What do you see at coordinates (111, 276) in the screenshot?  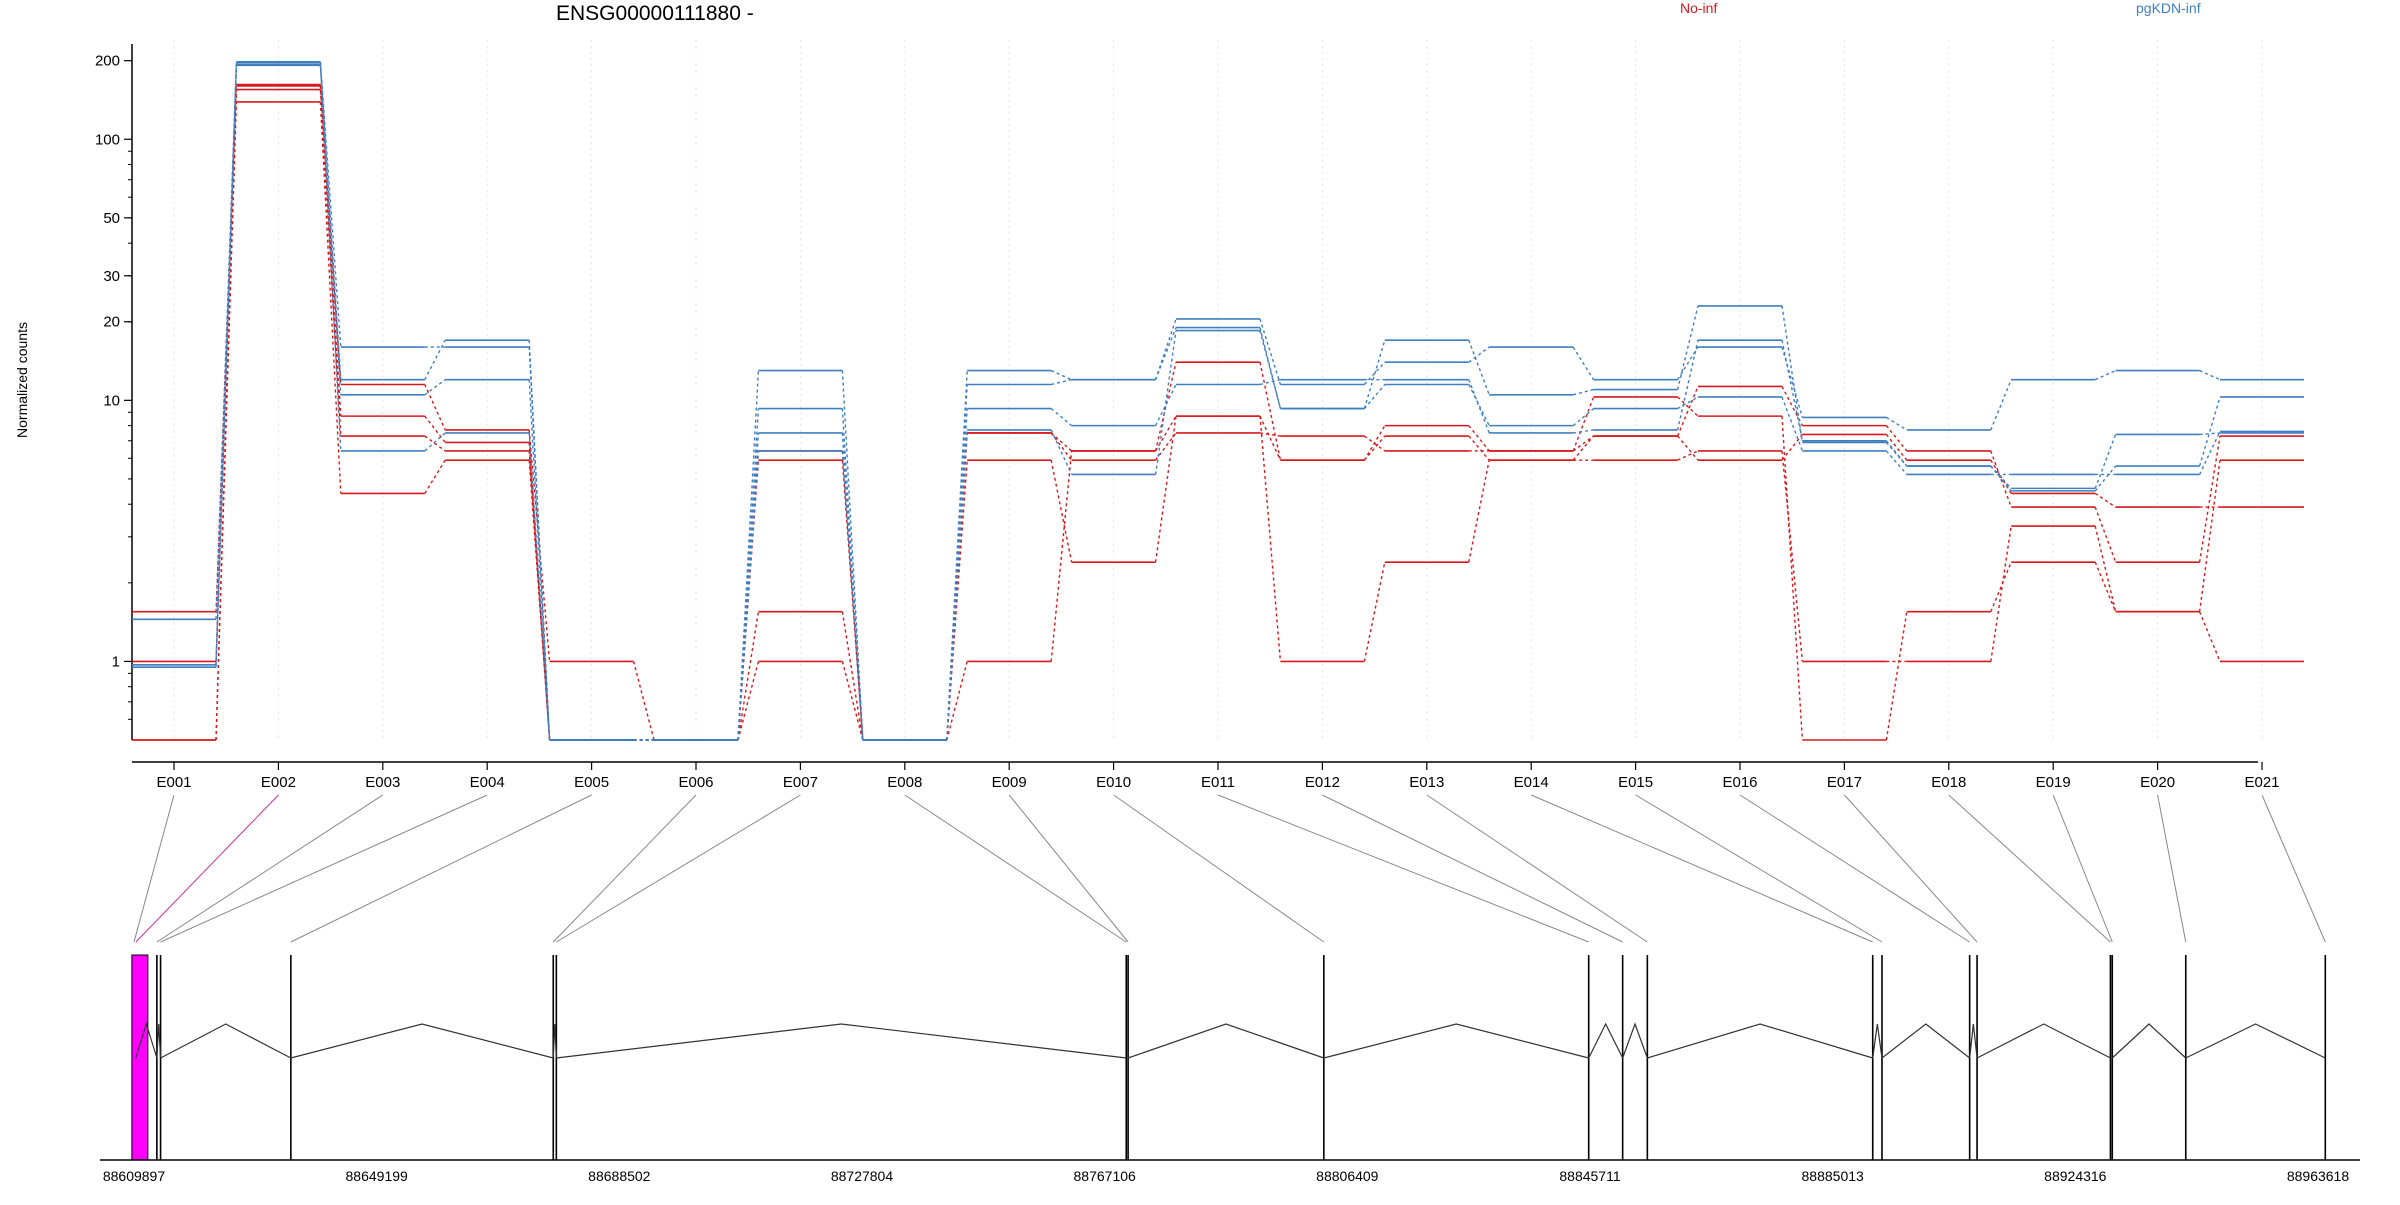 I see `y-tick-label: 30` at bounding box center [111, 276].